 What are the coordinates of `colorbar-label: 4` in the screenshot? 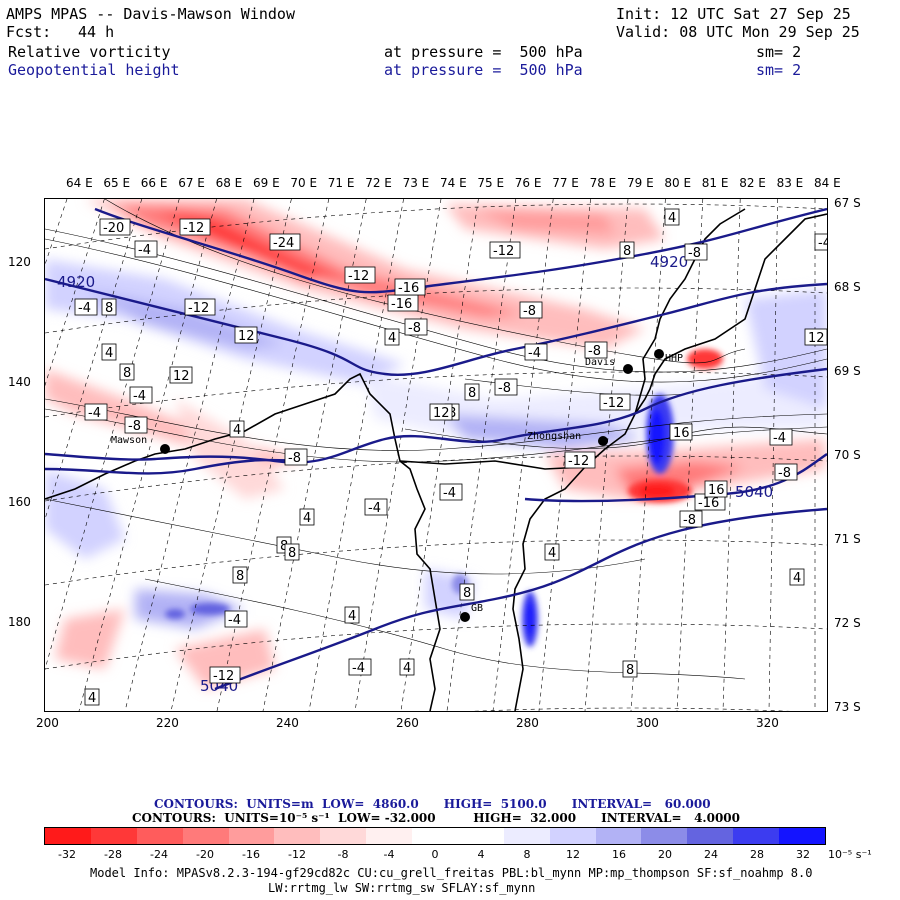 It's located at (481, 854).